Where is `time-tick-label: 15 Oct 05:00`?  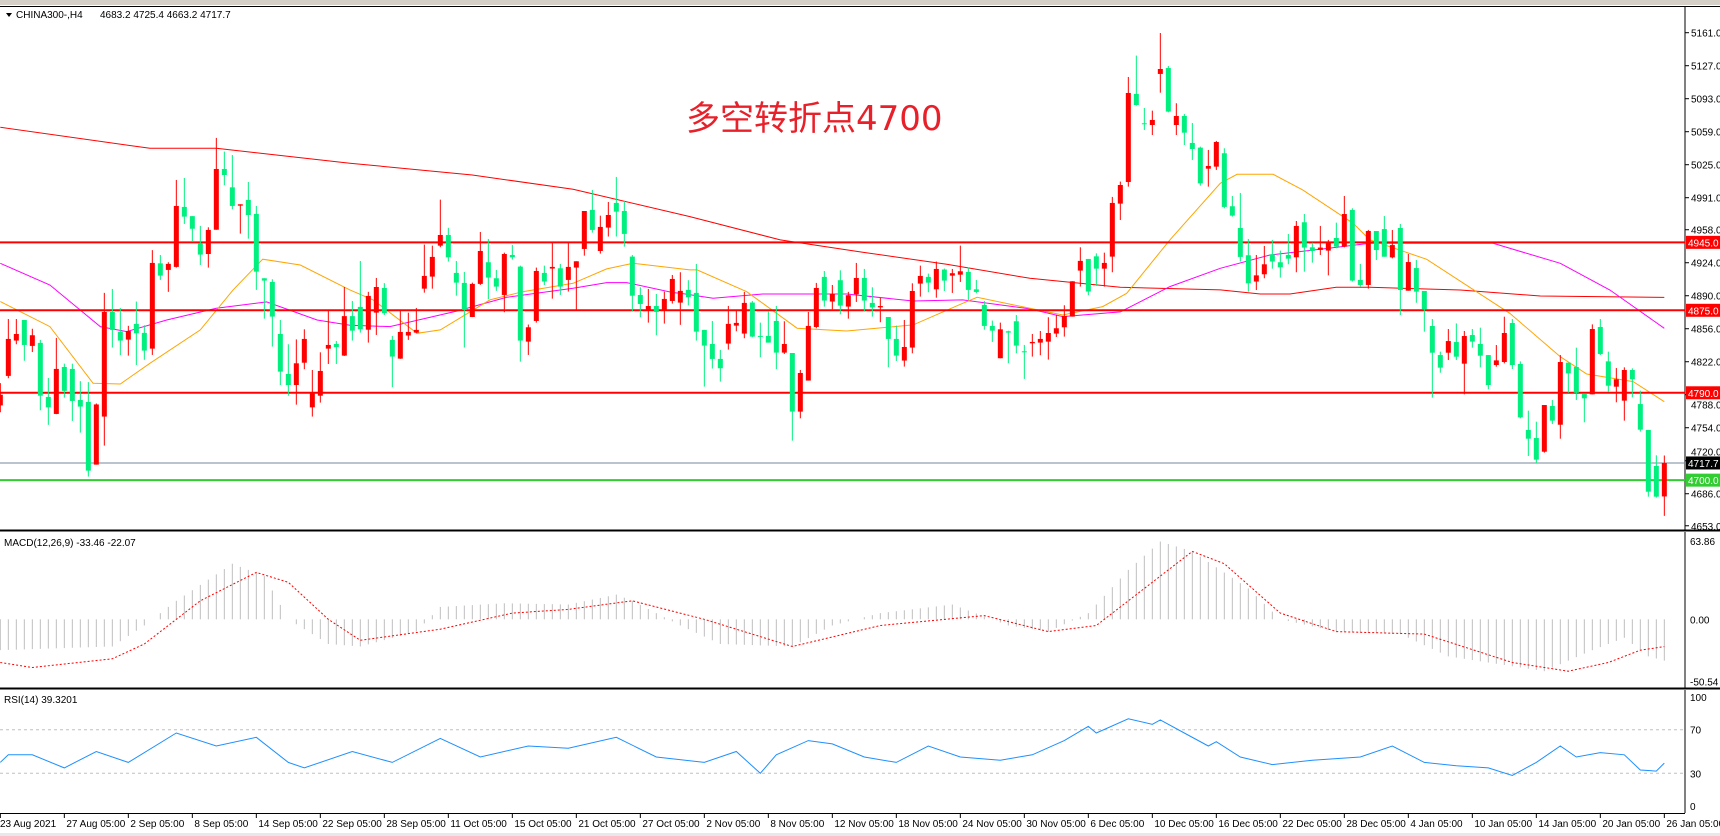 time-tick-label: 15 Oct 05:00 is located at coordinates (543, 824).